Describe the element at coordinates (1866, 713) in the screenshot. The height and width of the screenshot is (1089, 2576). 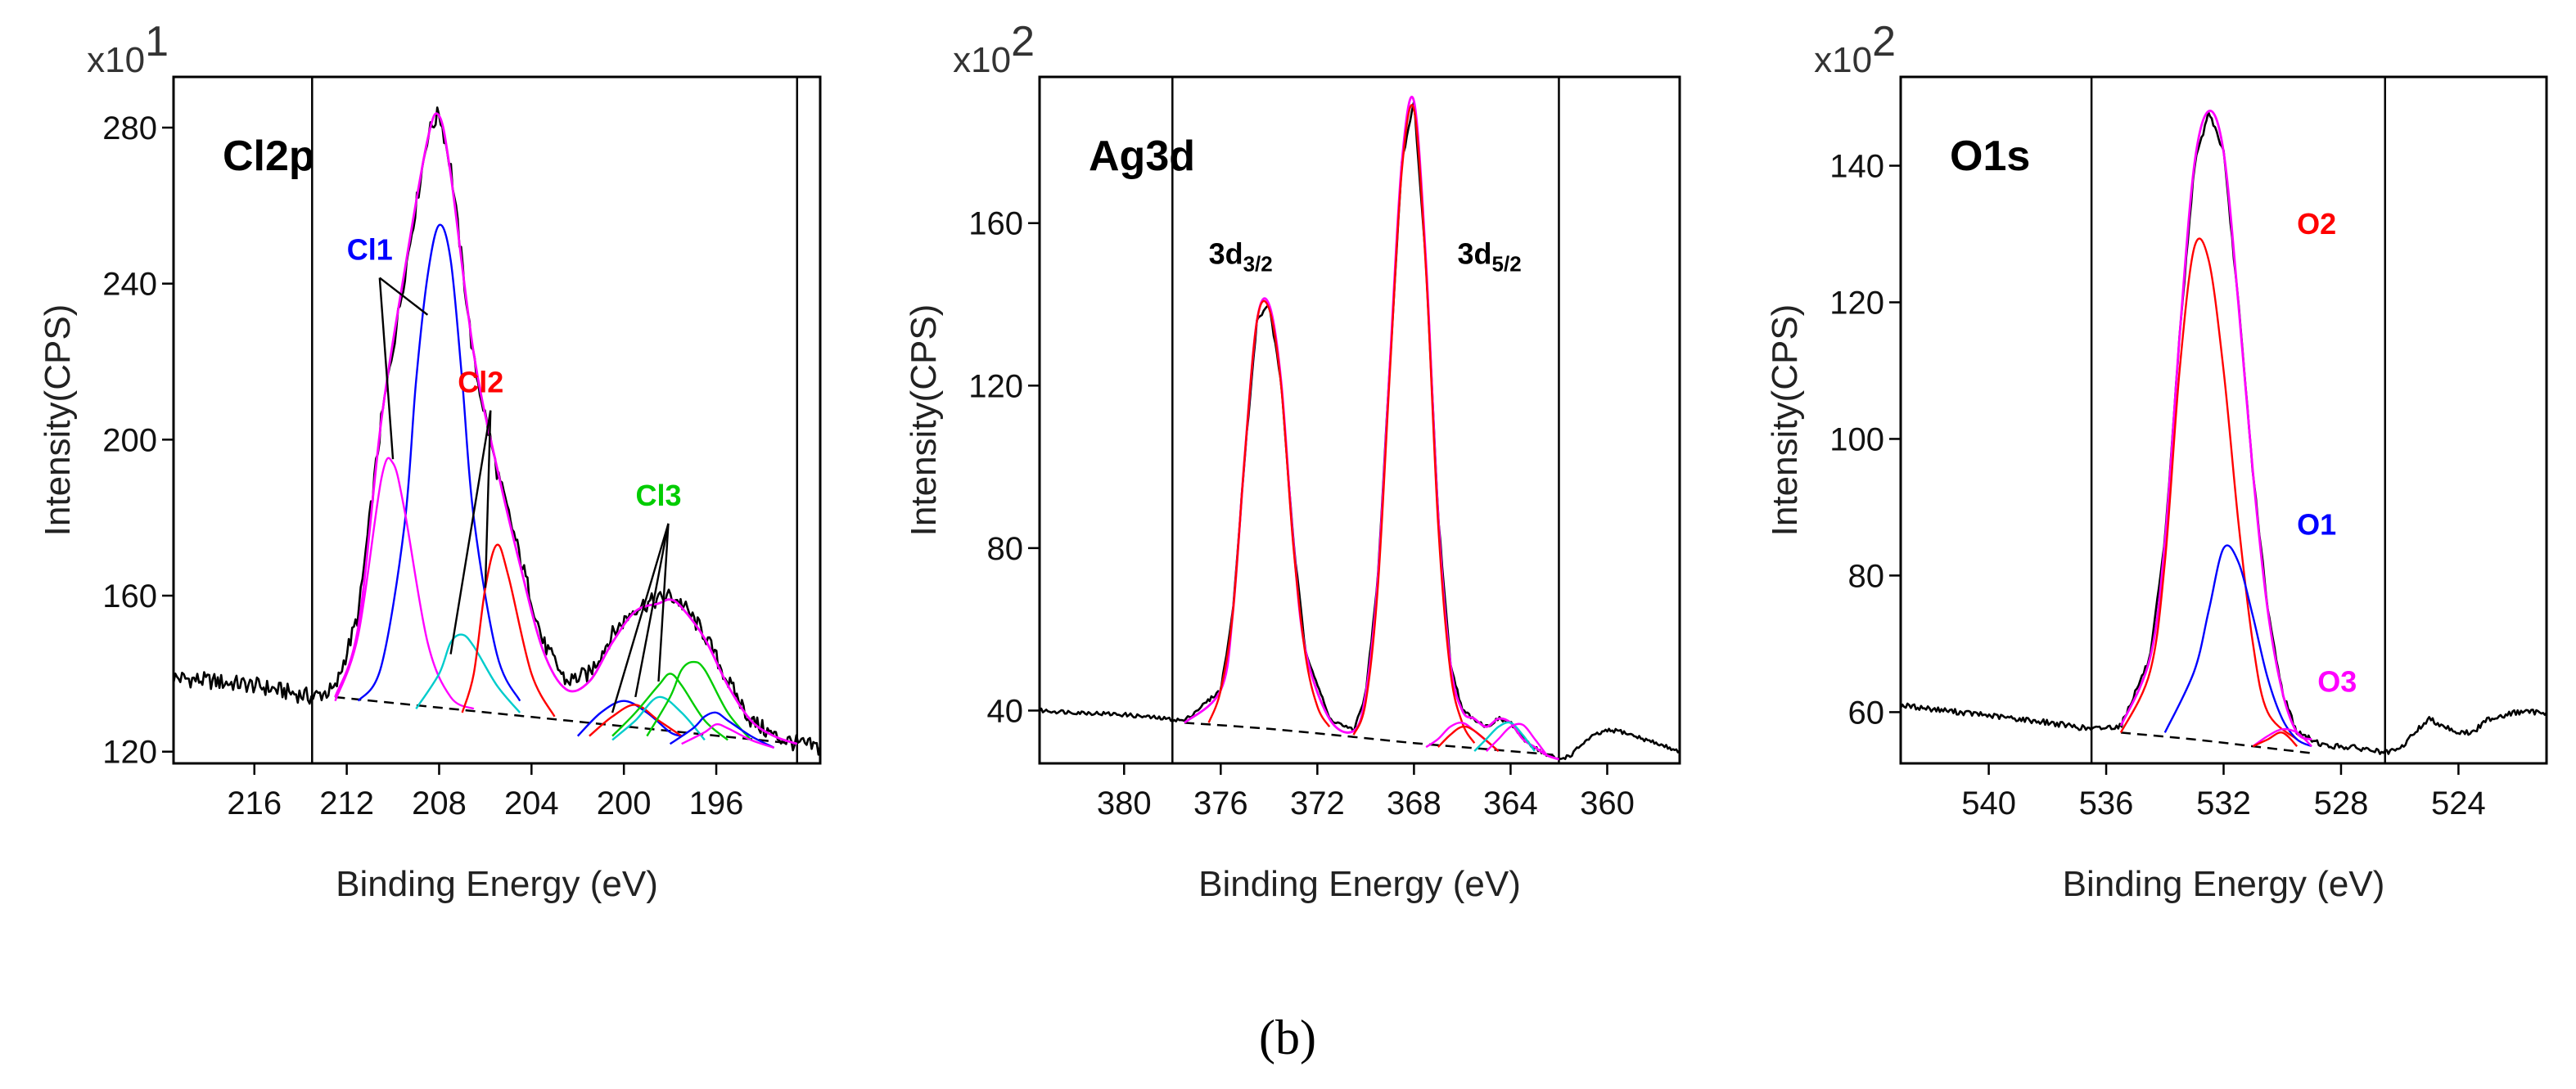
I see `y-tick-label: 60` at that location.